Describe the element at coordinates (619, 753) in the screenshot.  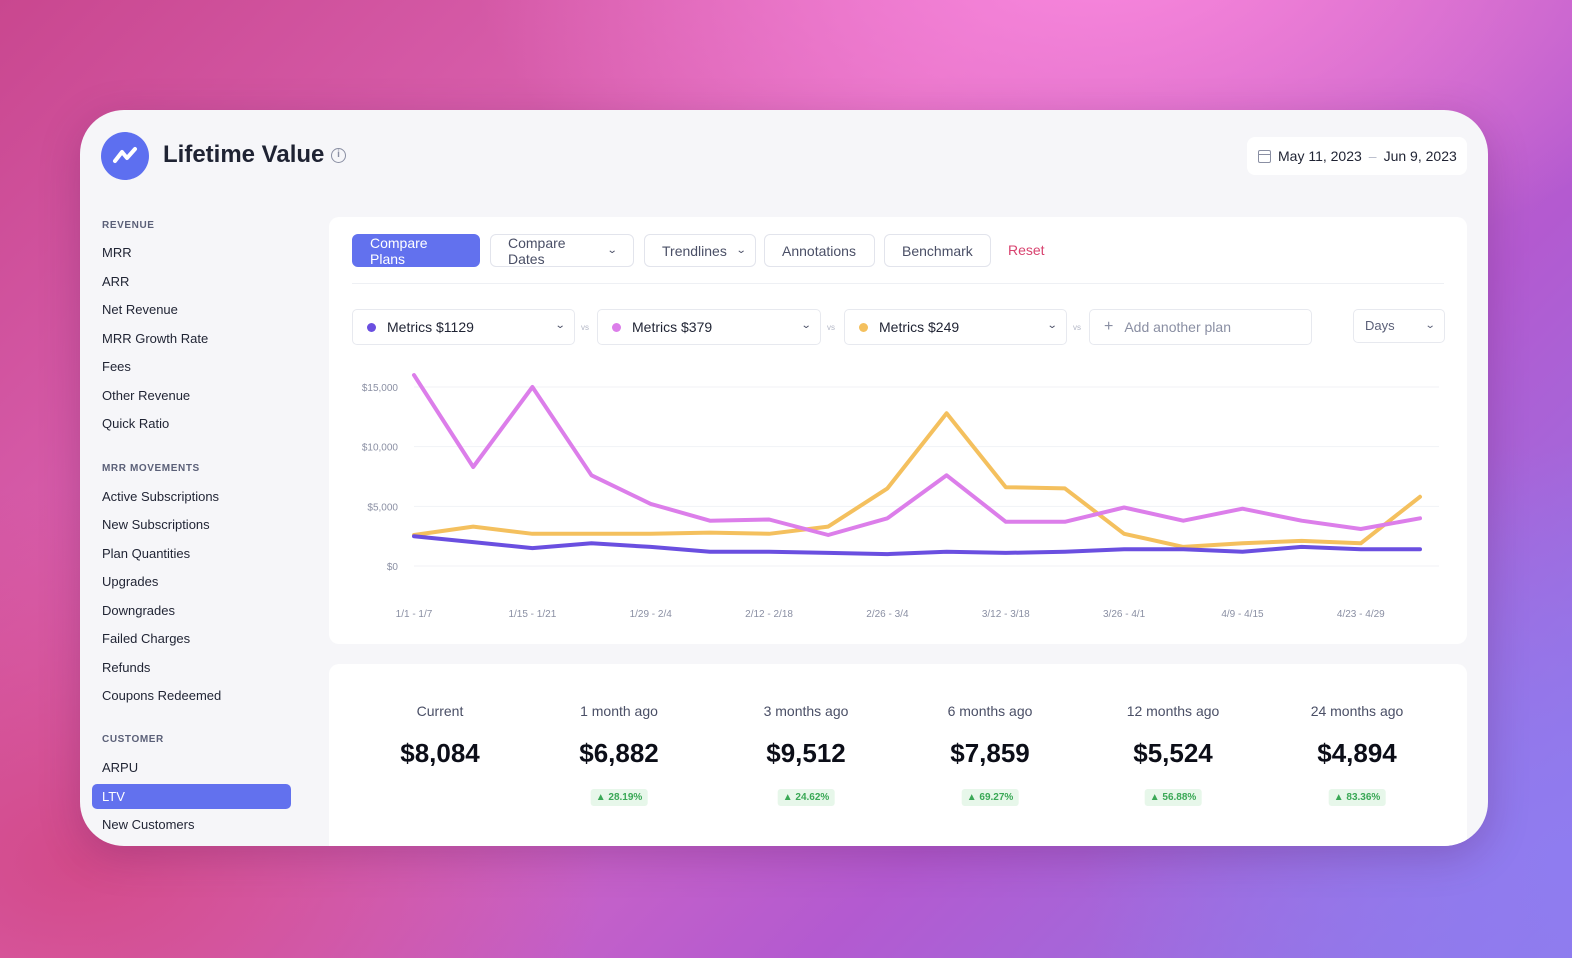
I see `stat-value: $6,882` at that location.